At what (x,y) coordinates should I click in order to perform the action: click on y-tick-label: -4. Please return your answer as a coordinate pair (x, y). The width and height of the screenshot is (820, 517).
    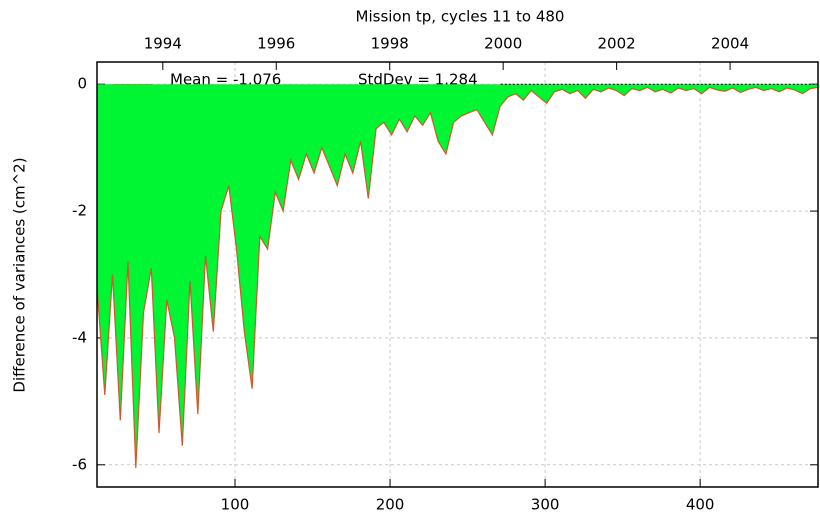
    Looking at the image, I should click on (79, 337).